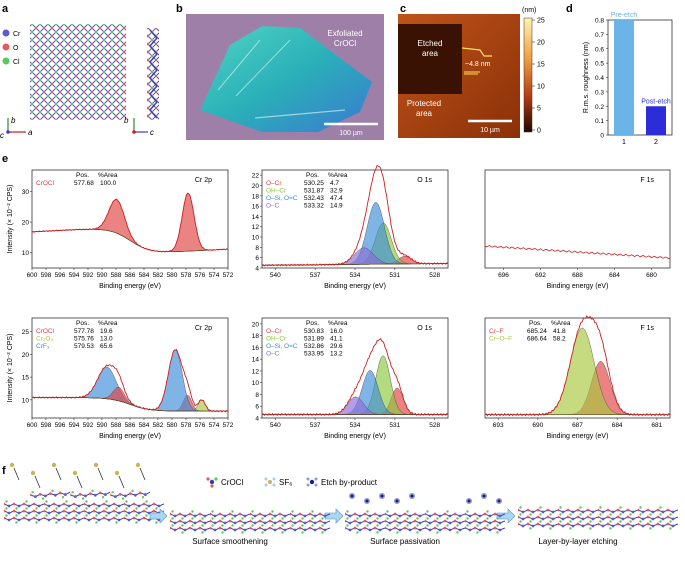  I want to click on table-area: 19.6, so click(106, 331).